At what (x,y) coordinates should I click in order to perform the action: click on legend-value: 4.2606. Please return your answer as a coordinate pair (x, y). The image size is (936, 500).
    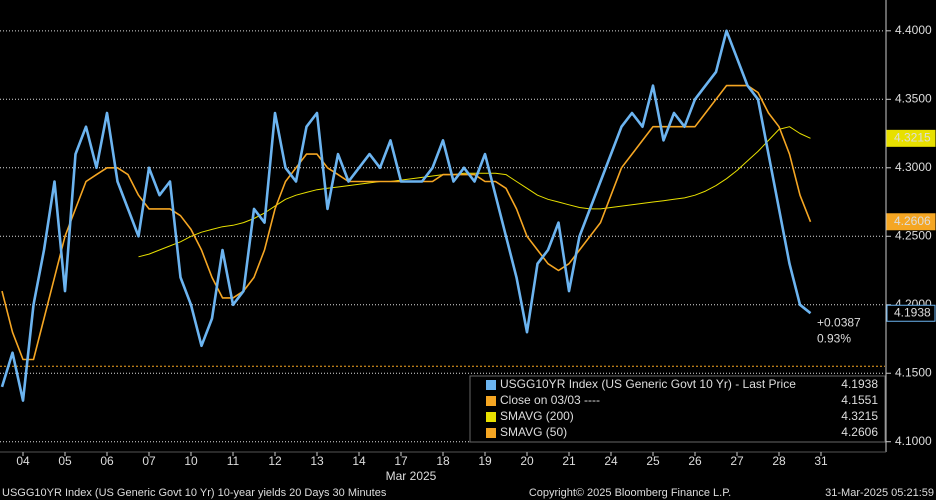
    Looking at the image, I should click on (859, 432).